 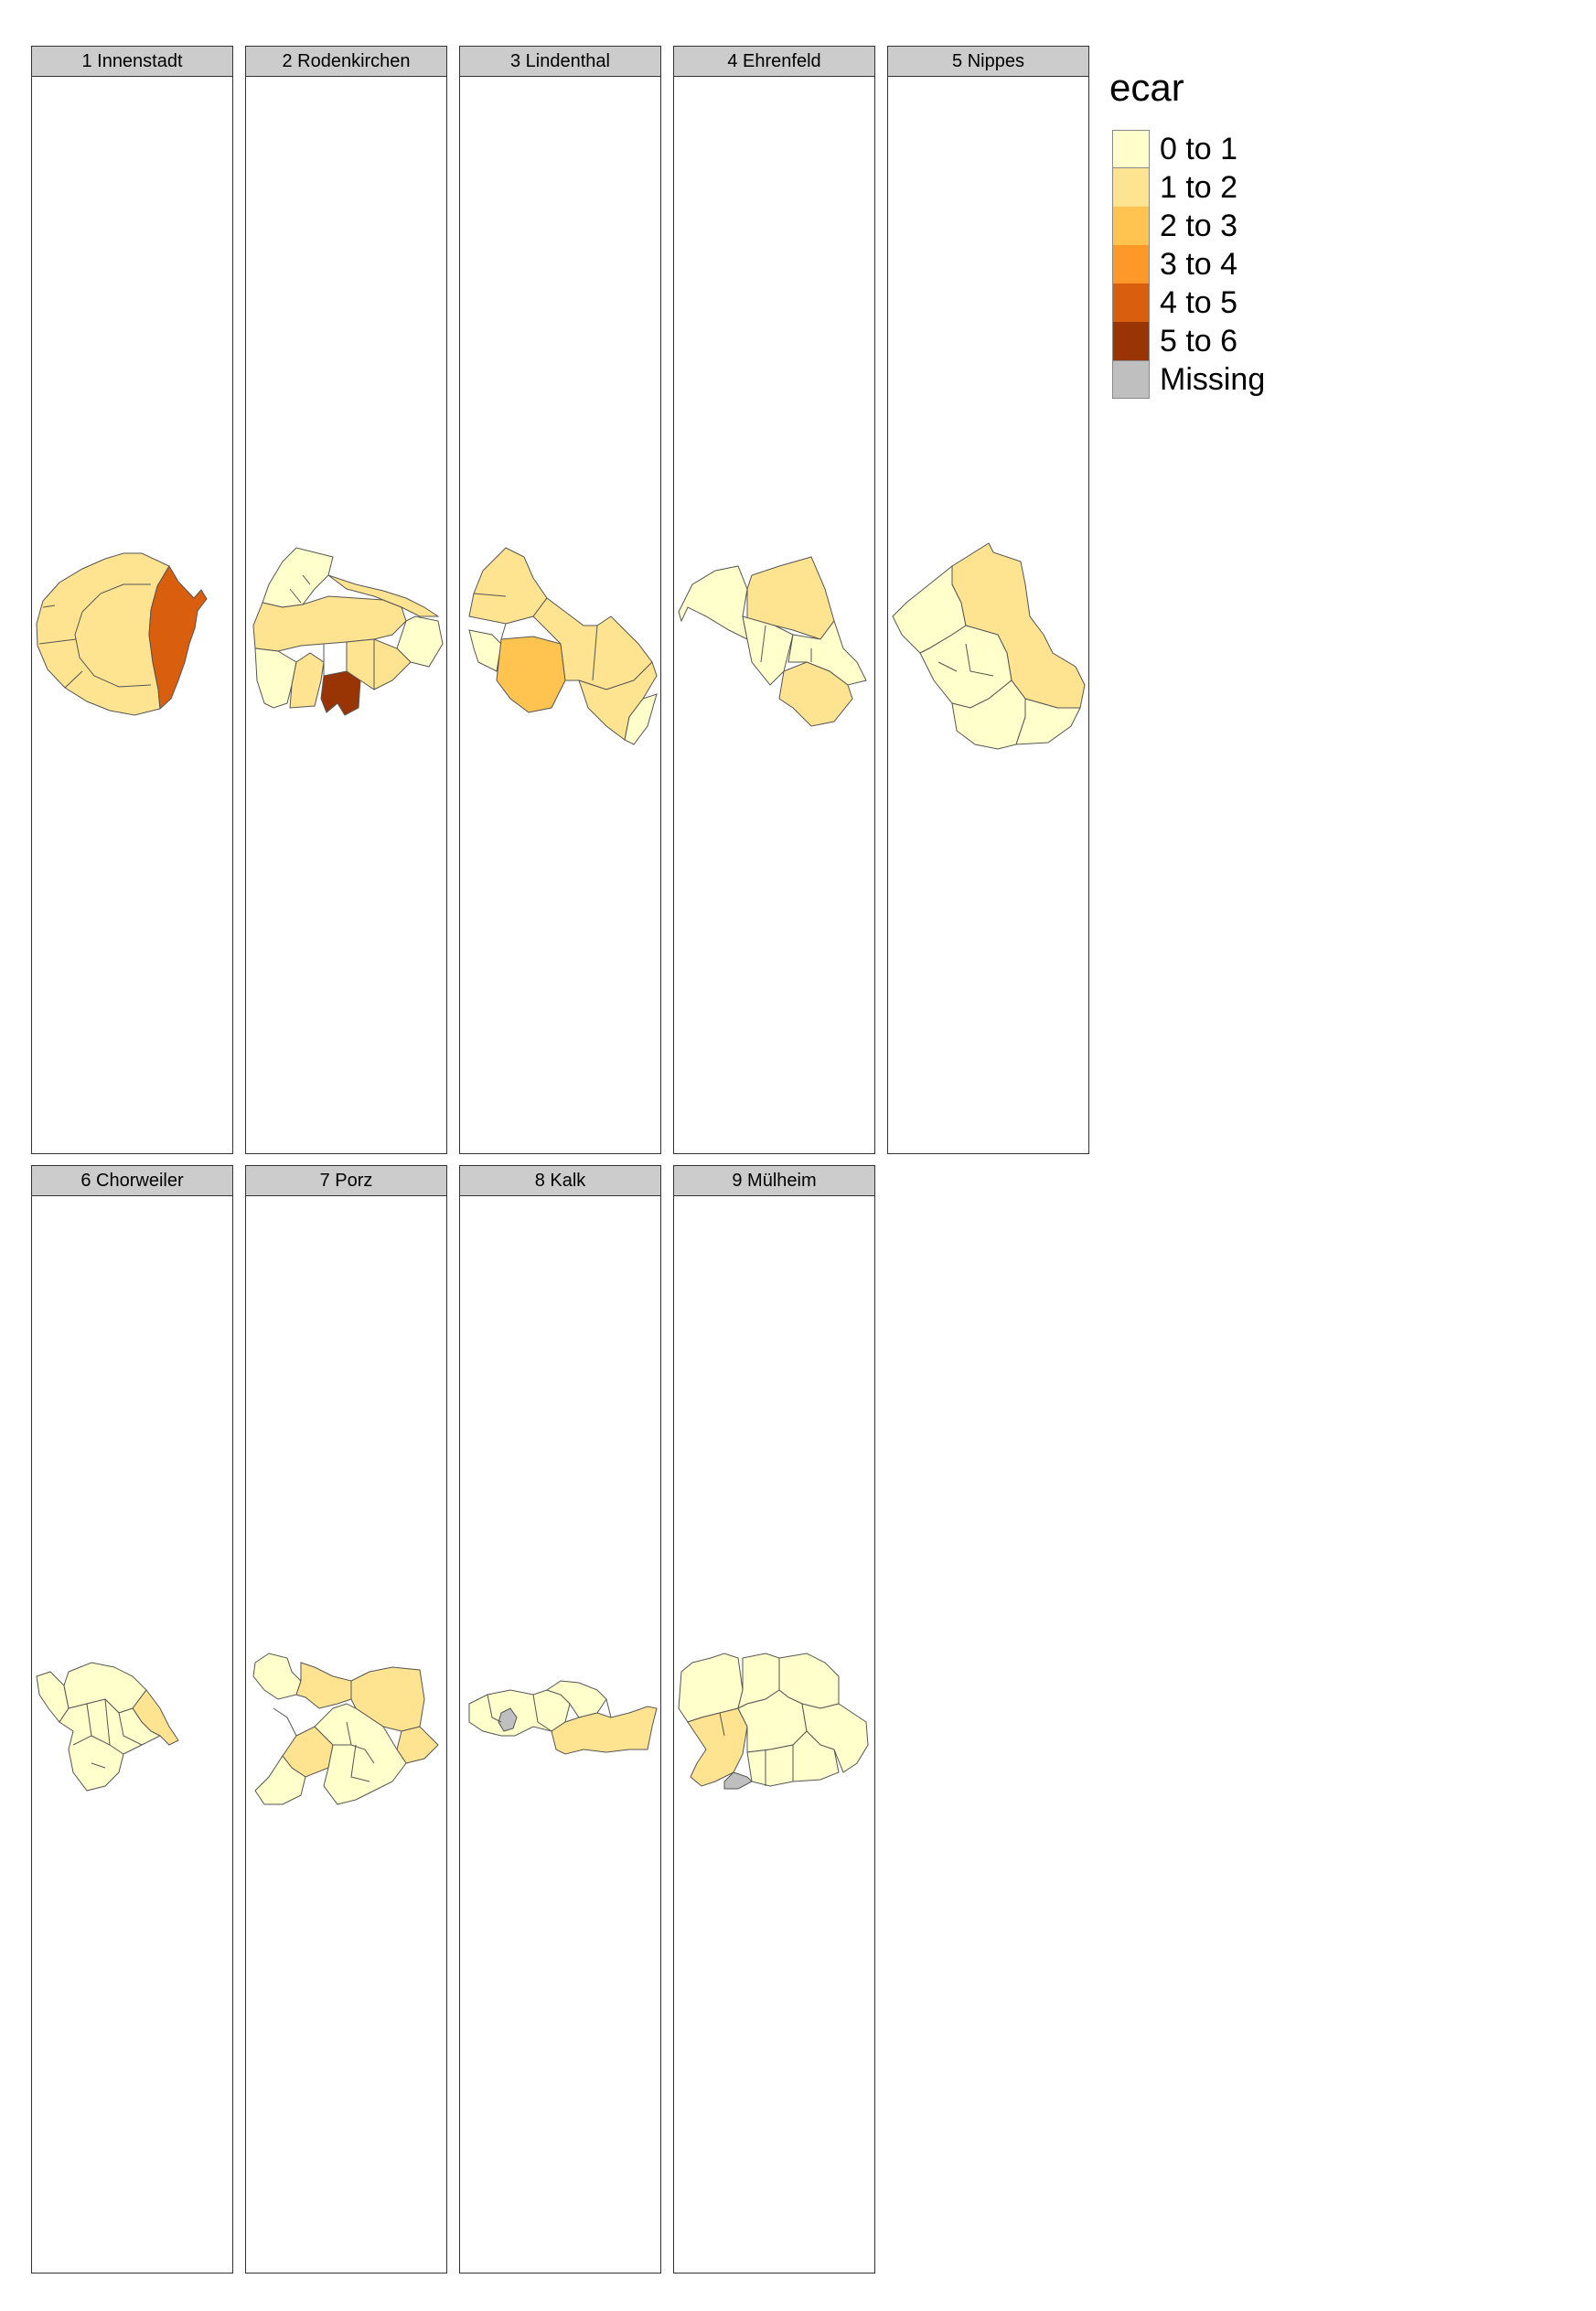 I want to click on panel-nippes: 5 Nippes, so click(x=988, y=600).